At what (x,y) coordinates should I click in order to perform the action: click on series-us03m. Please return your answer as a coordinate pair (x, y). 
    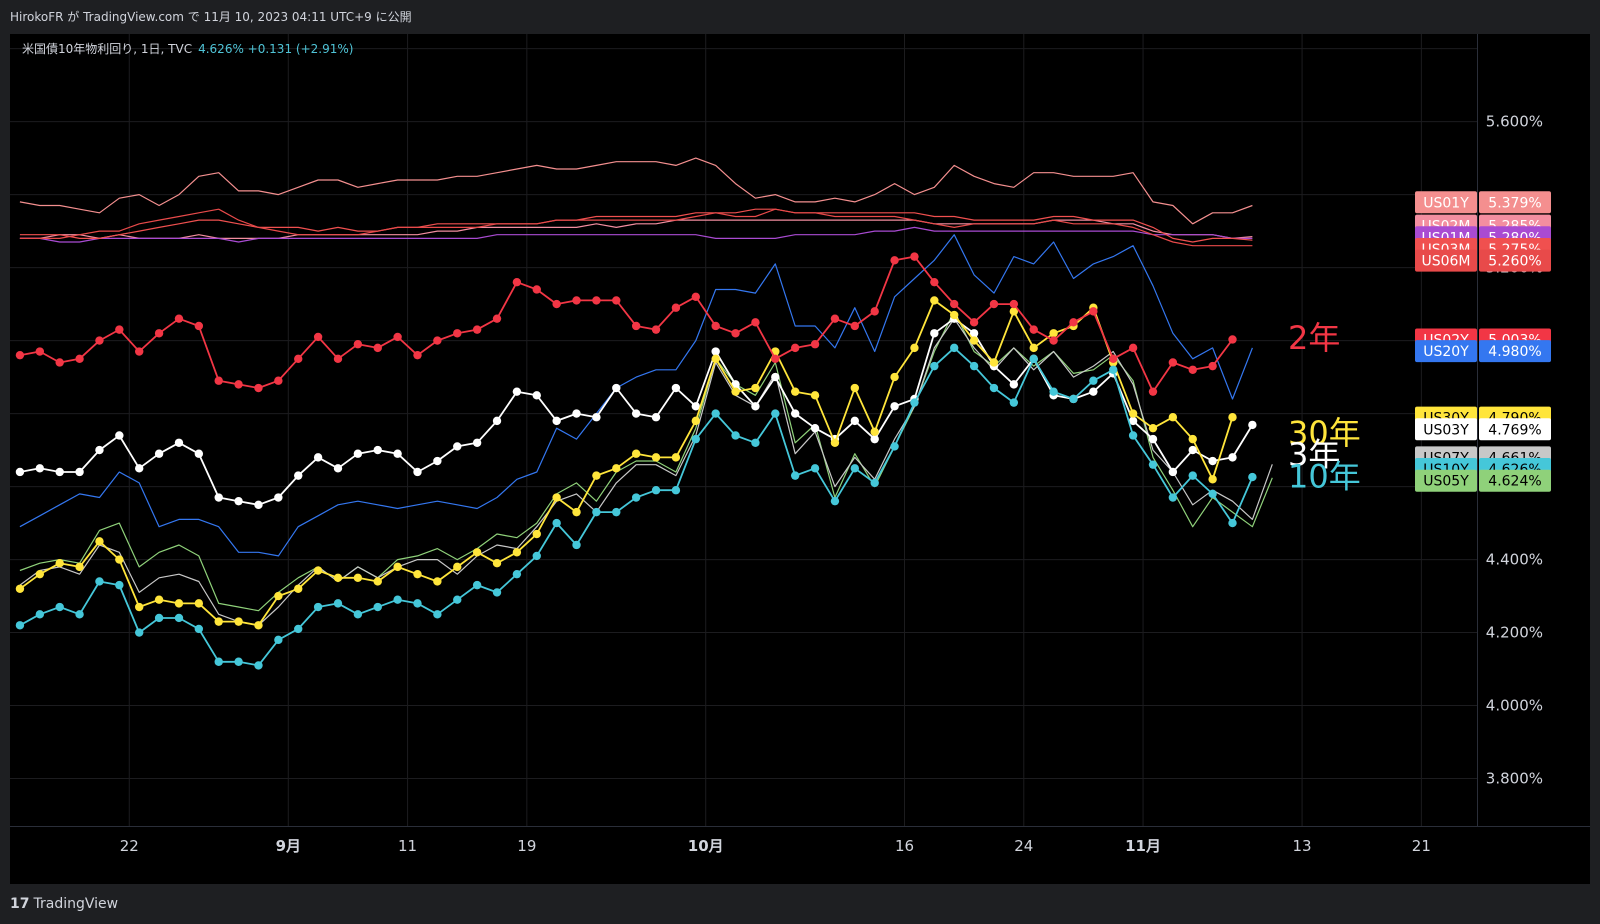
    Looking at the image, I should click on (636, 225).